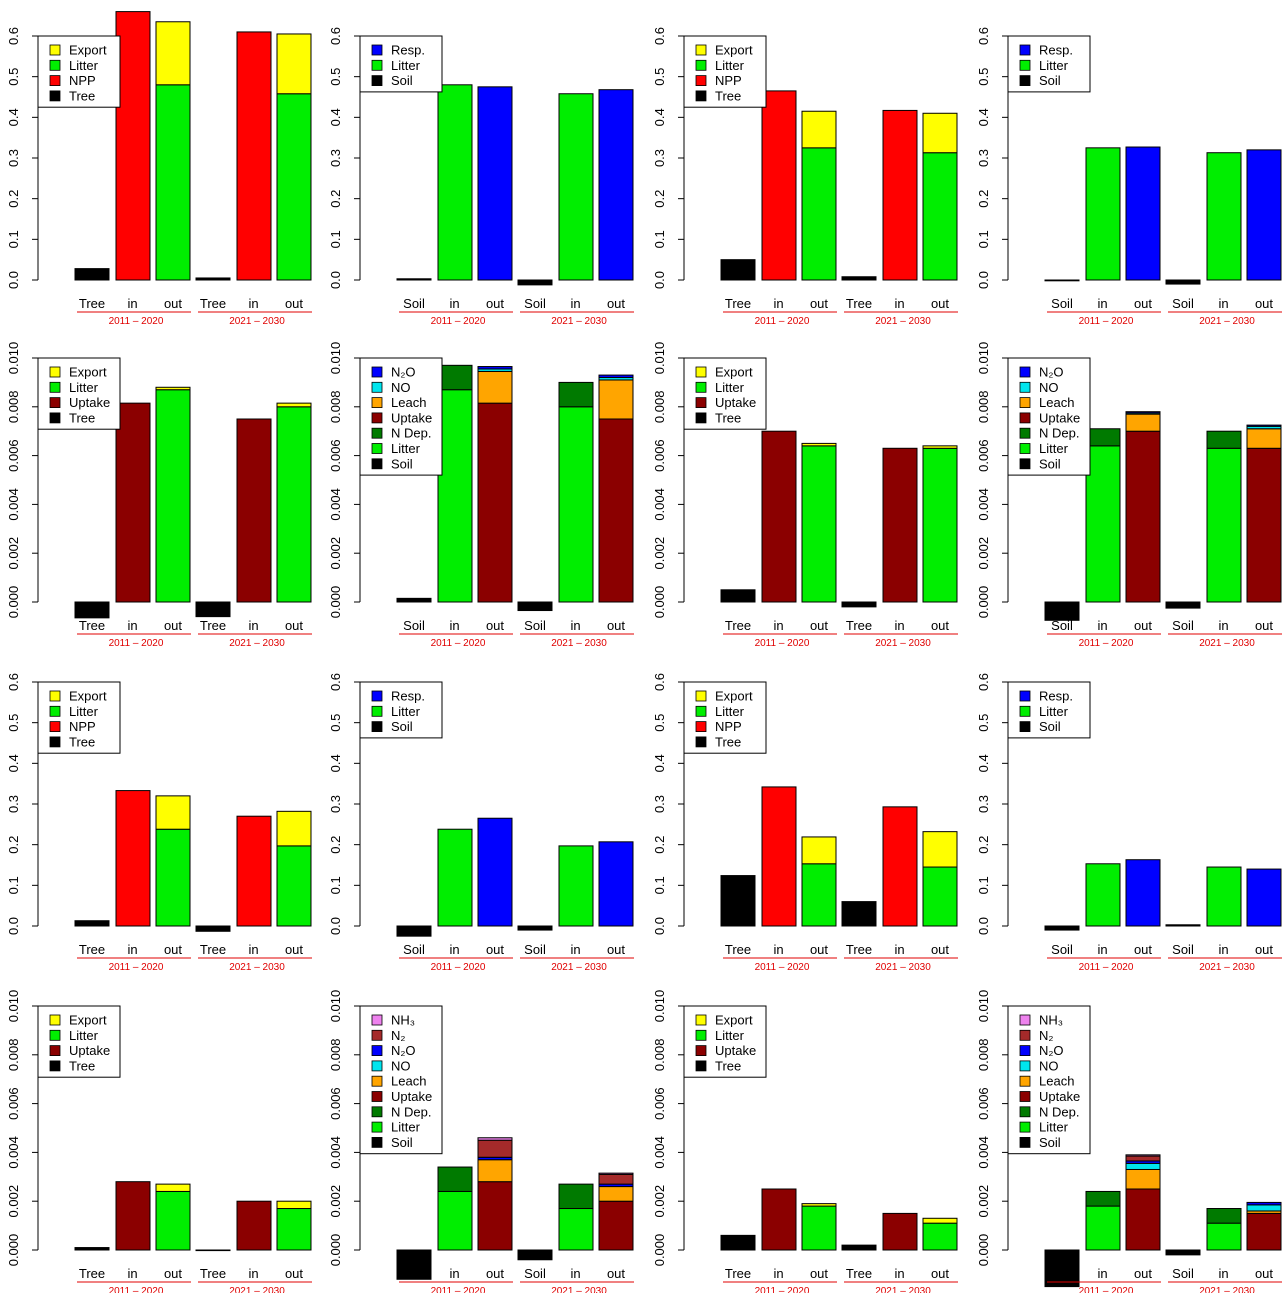 The height and width of the screenshot is (1293, 1282). I want to click on y-tick-label: 0.1, so click(983, 885).